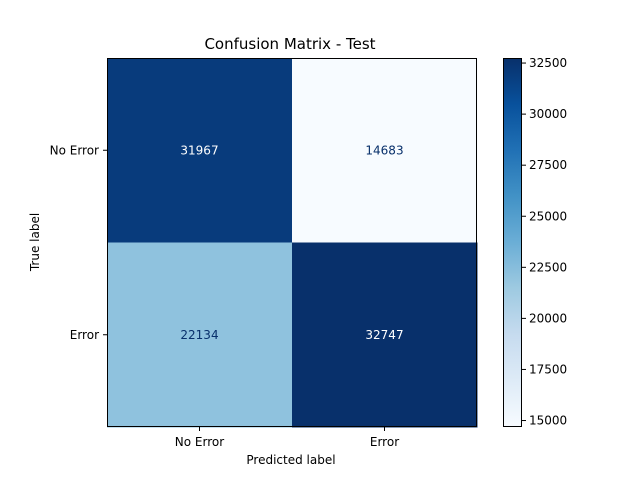 This screenshot has height=480, width=640. I want to click on matrix-cell-labels: 31967 14683 22134 32747, so click(291, 242).